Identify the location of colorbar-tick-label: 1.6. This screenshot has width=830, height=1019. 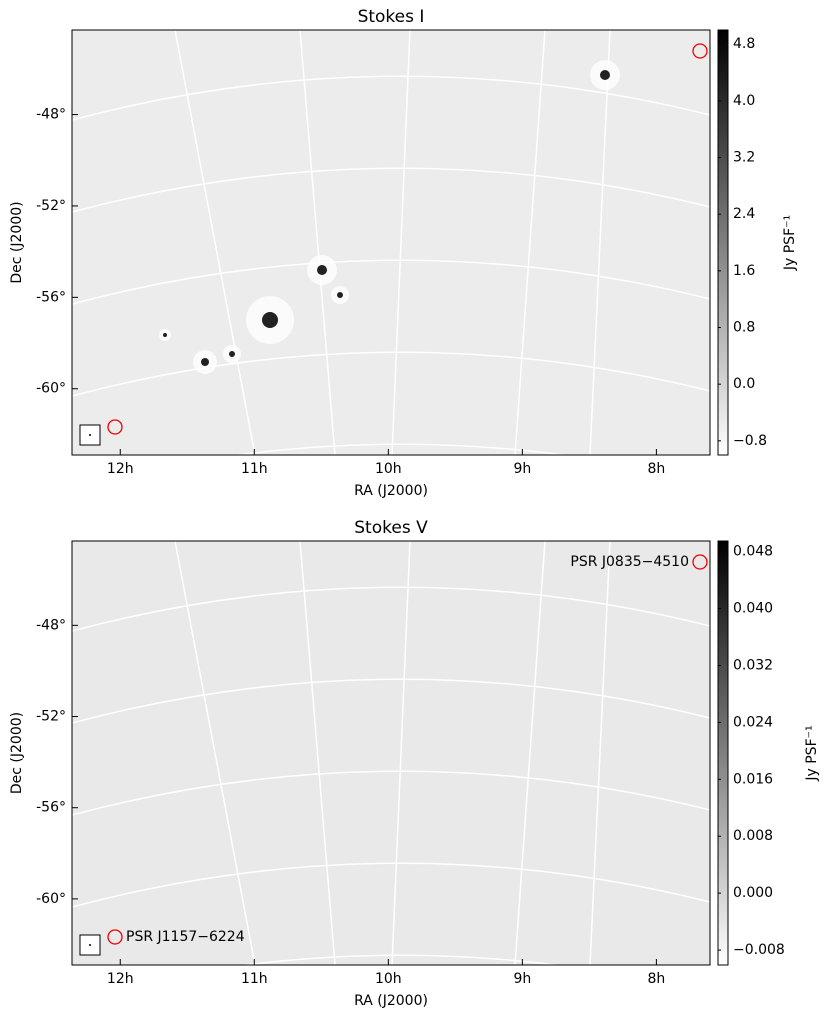
(744, 271).